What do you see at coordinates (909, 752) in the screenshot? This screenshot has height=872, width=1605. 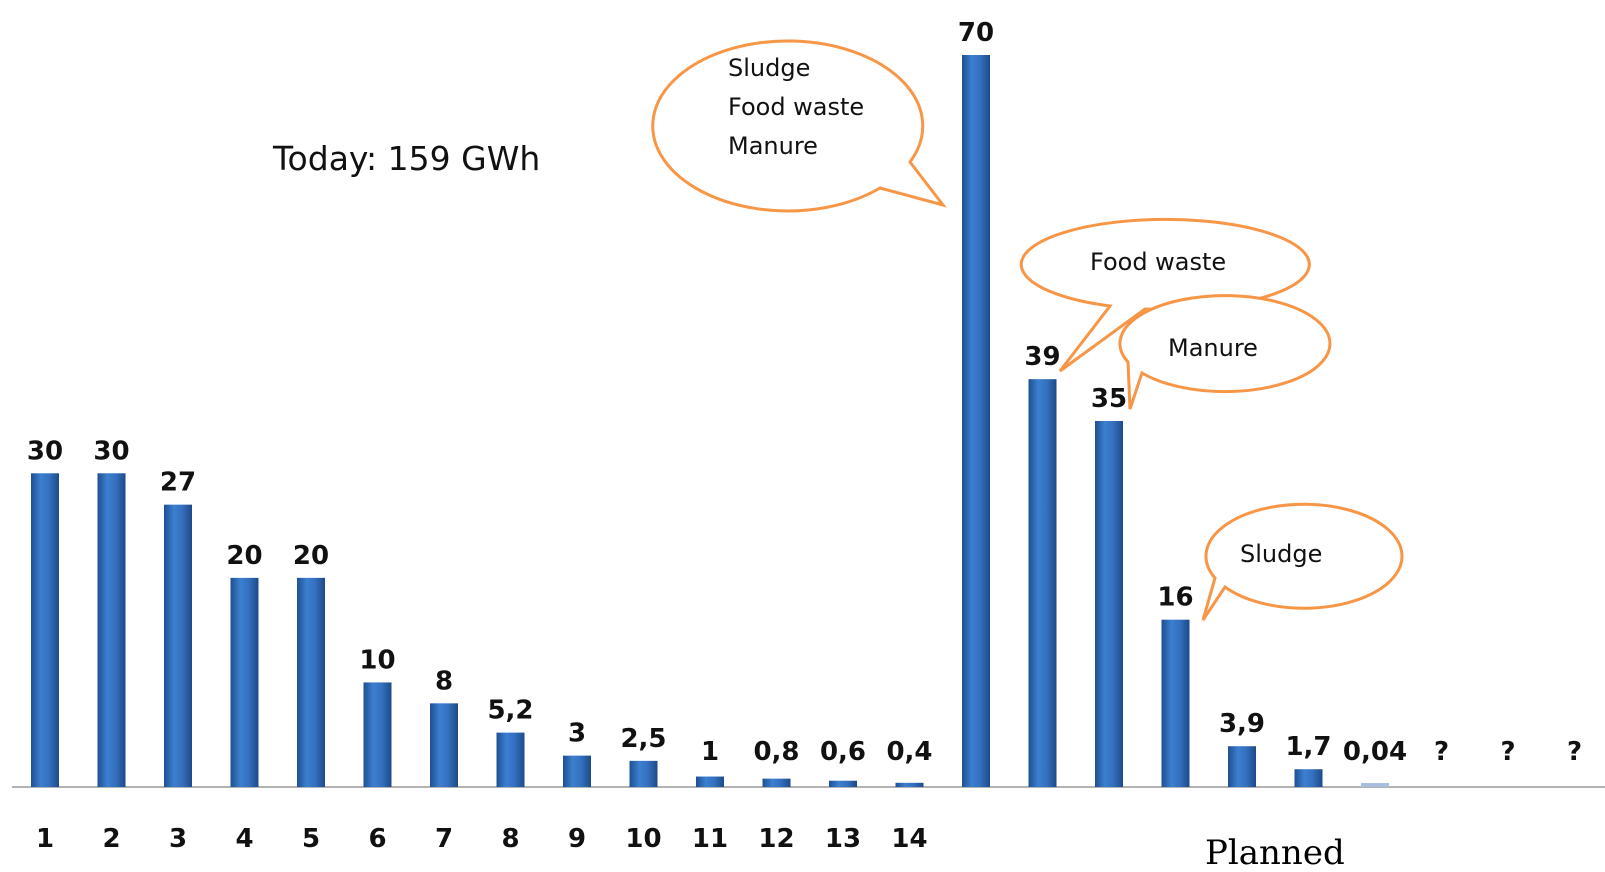 I see `value-label-14: 0,4` at bounding box center [909, 752].